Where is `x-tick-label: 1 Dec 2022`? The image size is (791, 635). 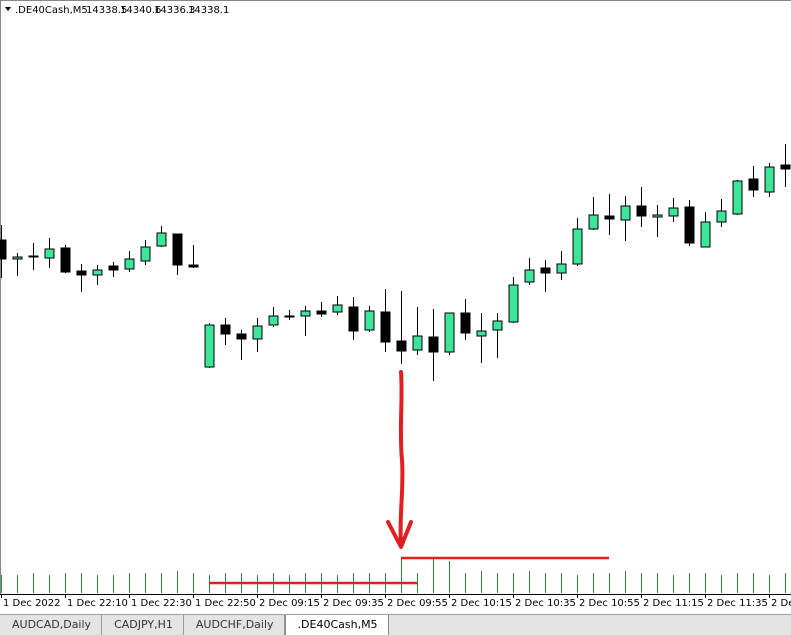 x-tick-label: 1 Dec 2022 is located at coordinates (32, 603).